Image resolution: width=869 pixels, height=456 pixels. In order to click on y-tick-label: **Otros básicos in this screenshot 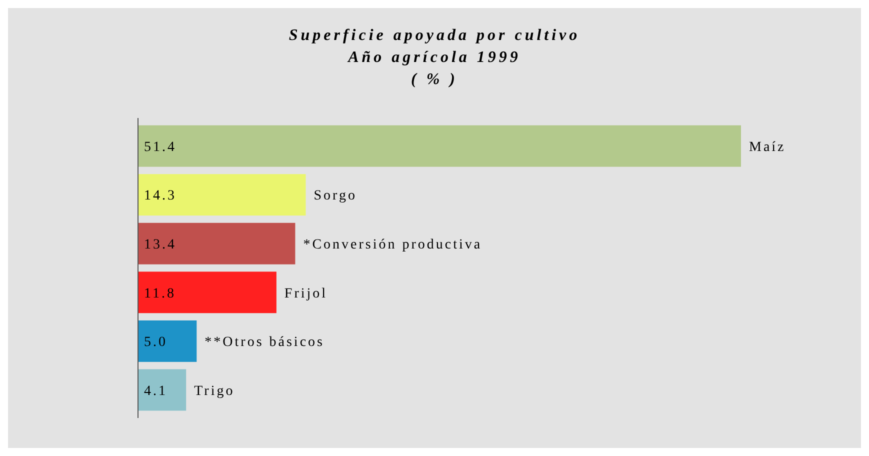, I will do `click(264, 342)`.